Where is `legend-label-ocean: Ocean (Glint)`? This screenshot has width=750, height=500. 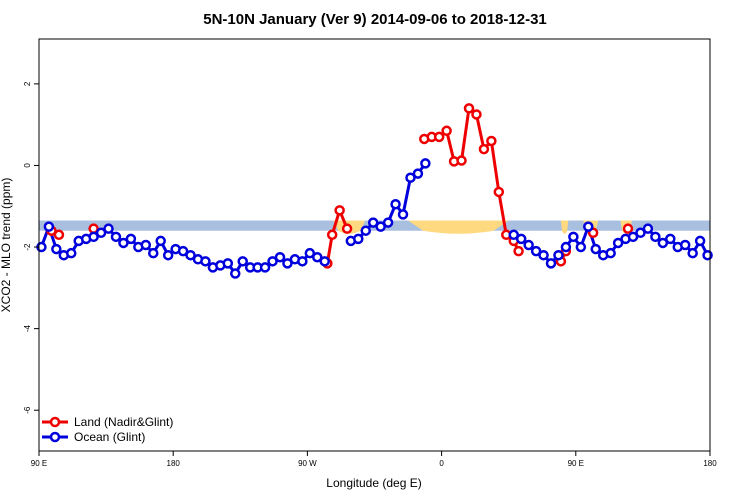
legend-label-ocean: Ocean (Glint) is located at coordinates (109, 437).